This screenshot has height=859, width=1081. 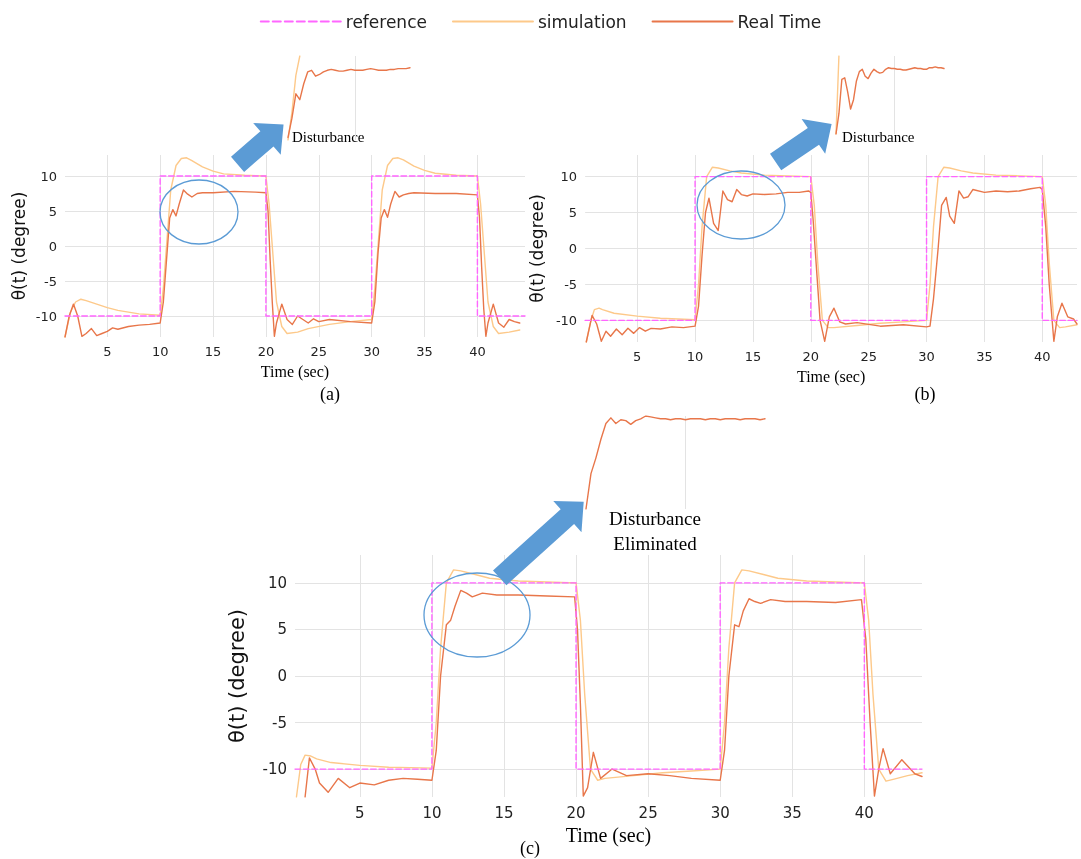 I want to click on legend-label: simulation, so click(x=582, y=21).